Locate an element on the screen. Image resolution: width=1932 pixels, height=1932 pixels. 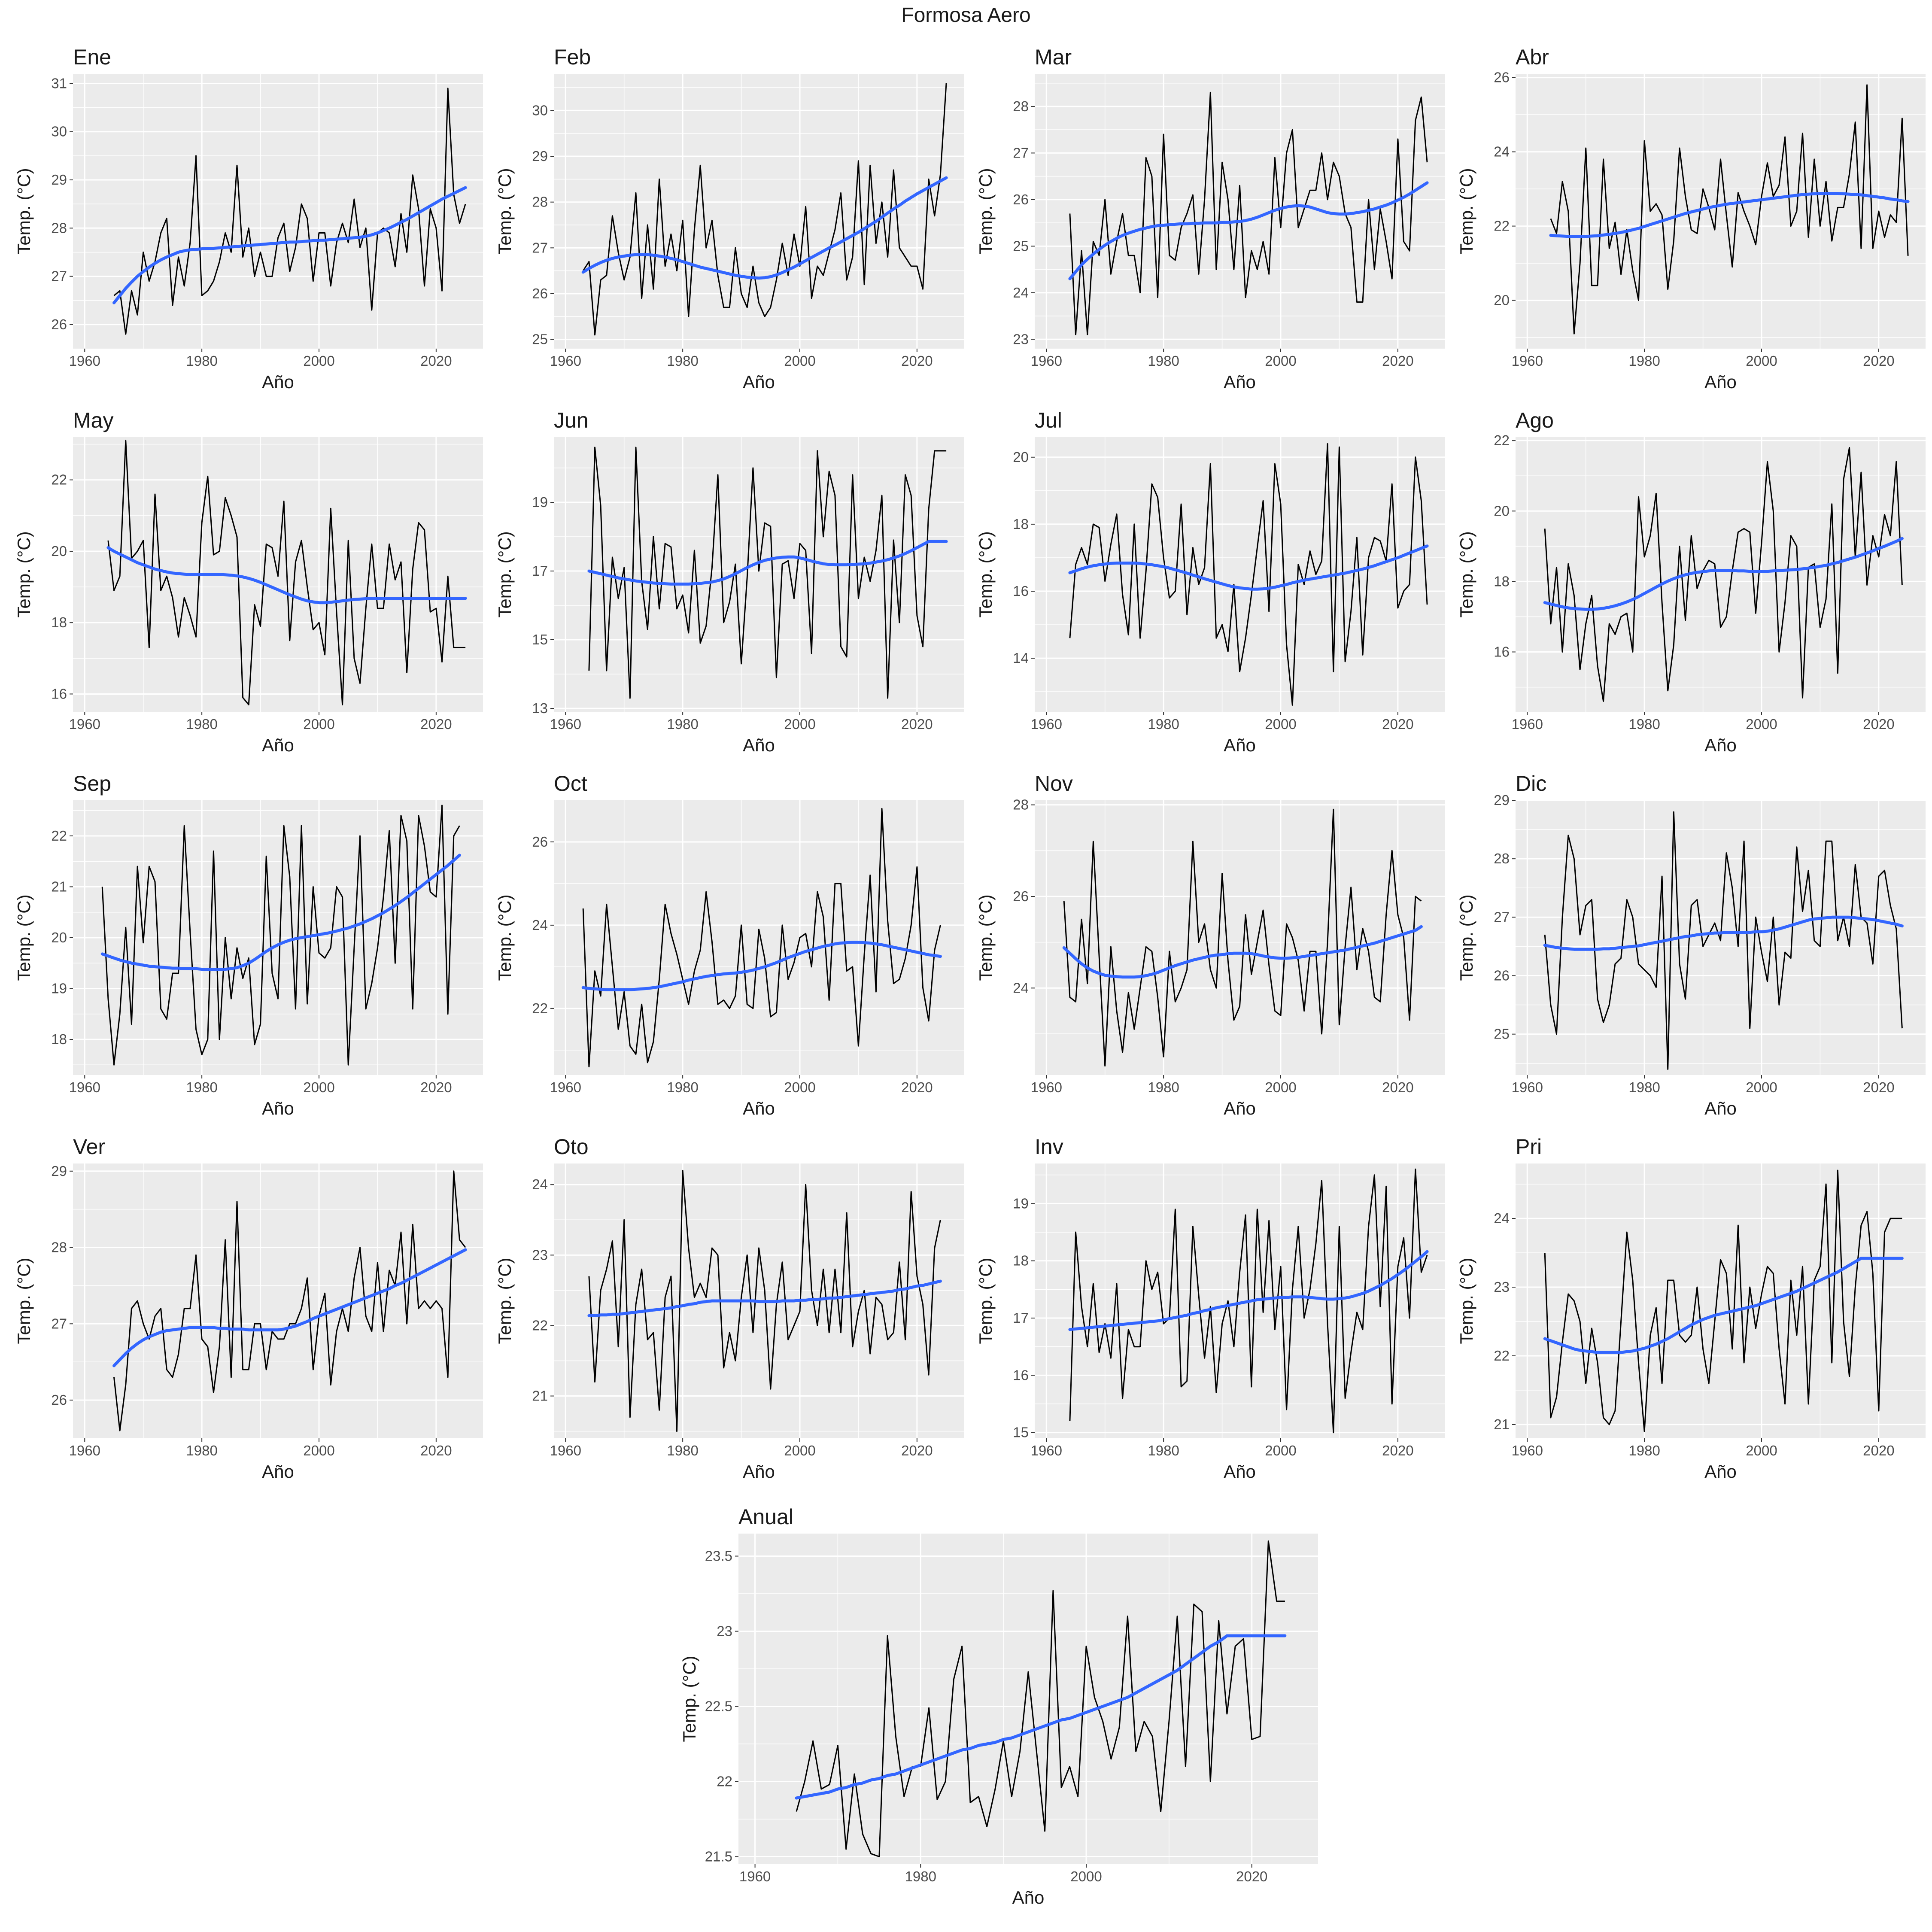
y-tick-label: 13 is located at coordinates (540, 708).